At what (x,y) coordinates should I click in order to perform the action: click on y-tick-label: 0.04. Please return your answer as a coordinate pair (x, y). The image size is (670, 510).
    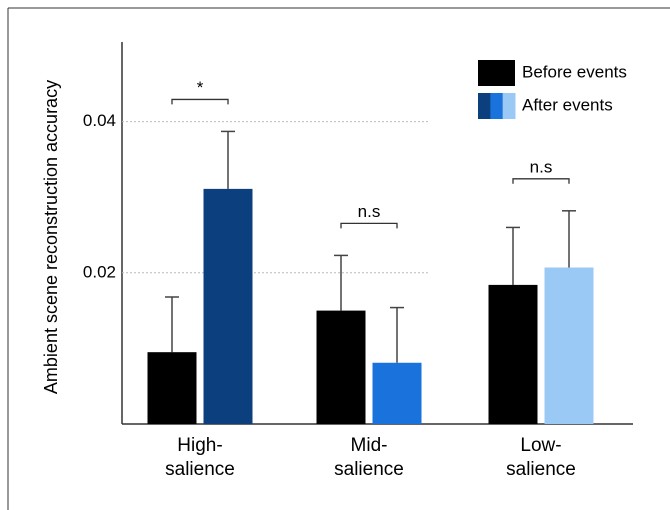
    Looking at the image, I should click on (99, 120).